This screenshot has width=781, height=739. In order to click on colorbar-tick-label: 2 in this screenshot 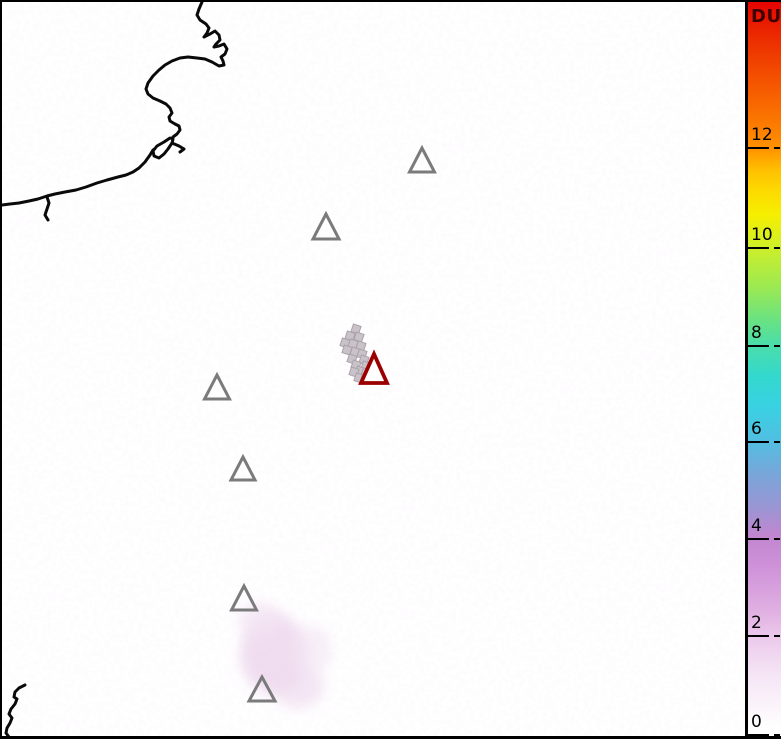, I will do `click(756, 623)`.